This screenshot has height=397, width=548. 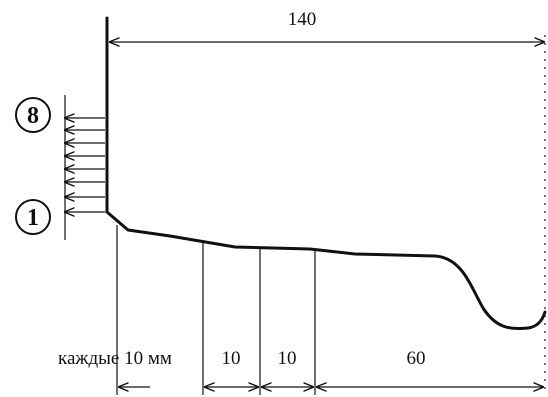 I want to click on marker-label-1: 1, so click(x=33, y=218).